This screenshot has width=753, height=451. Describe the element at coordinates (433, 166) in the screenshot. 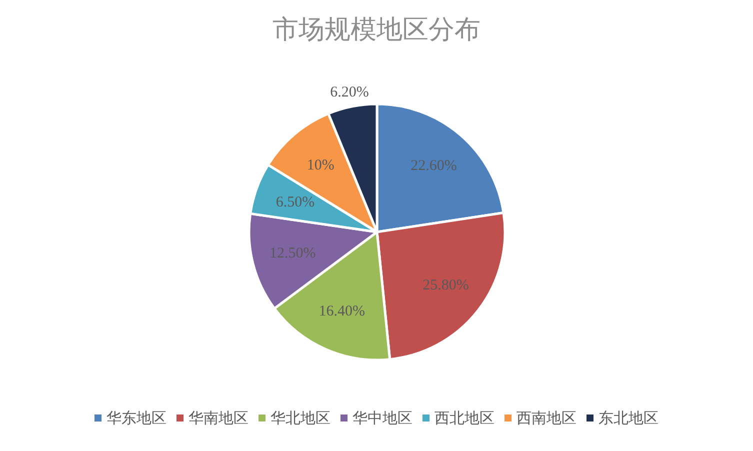

I see `data-label: 22.60%` at that location.